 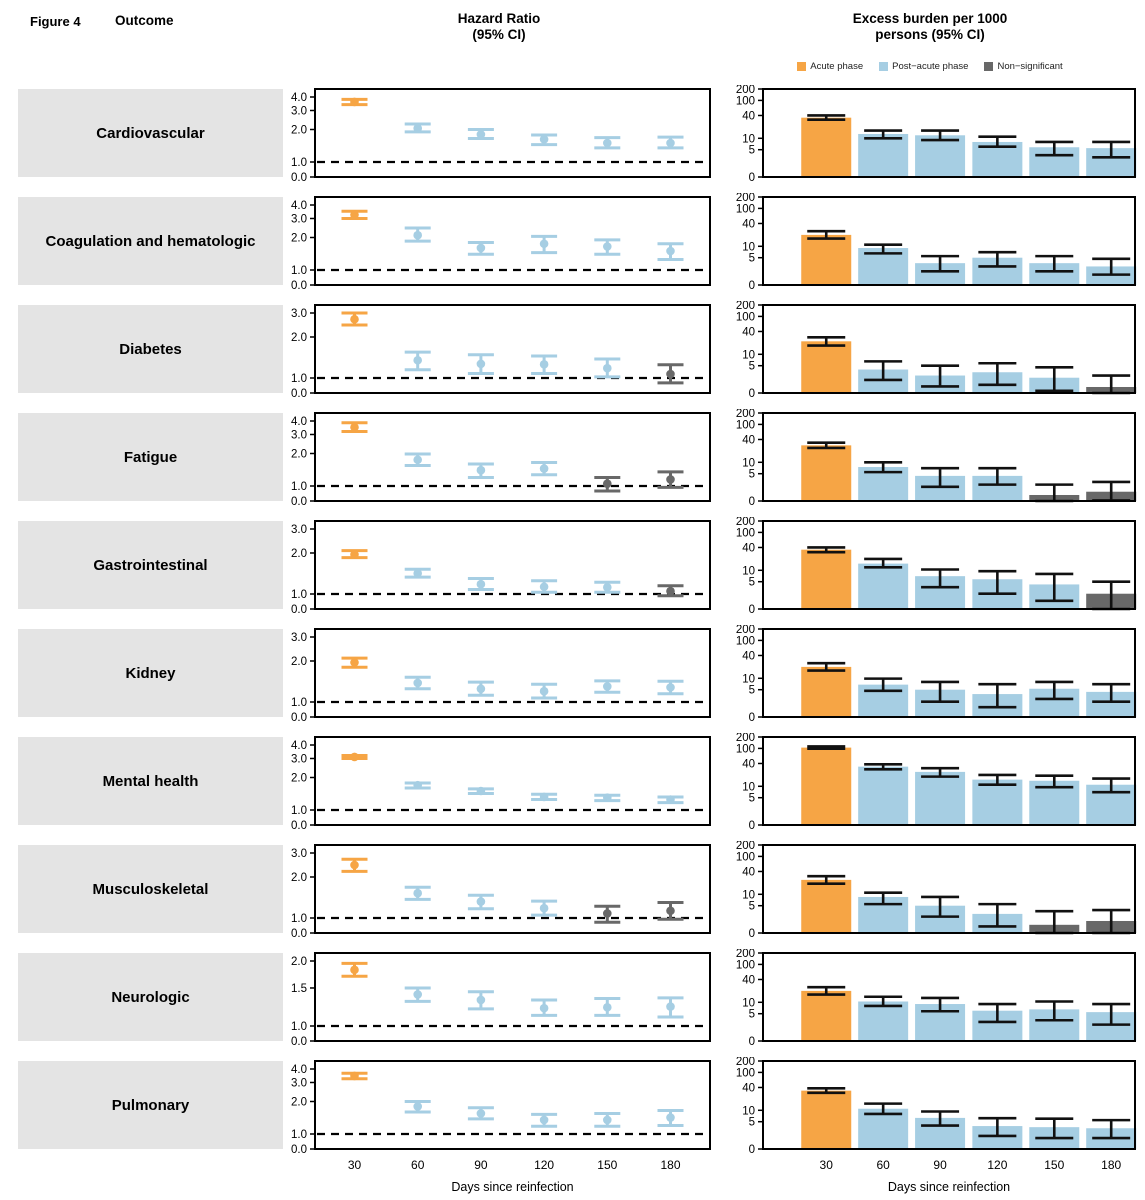 I want to click on hazard-ratio-chart: 0.0 1.0 2.0 3.0, so click(x=501, y=676).